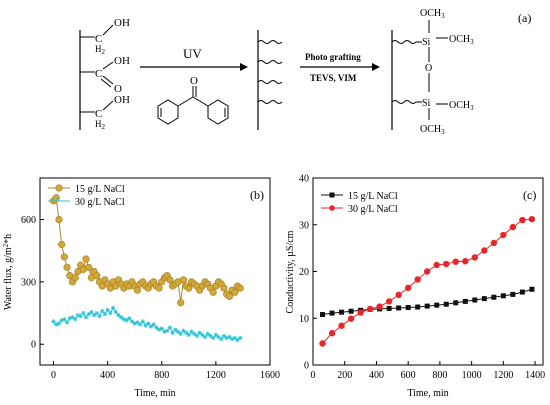  Describe the element at coordinates (472, 375) in the screenshot. I see `x-tick-label: 1000` at that location.